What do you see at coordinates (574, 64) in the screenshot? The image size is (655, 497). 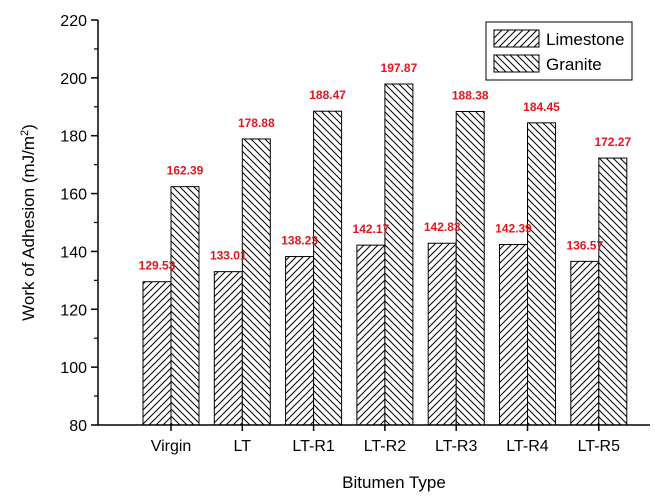 I see `legend-label-granite: Granite` at bounding box center [574, 64].